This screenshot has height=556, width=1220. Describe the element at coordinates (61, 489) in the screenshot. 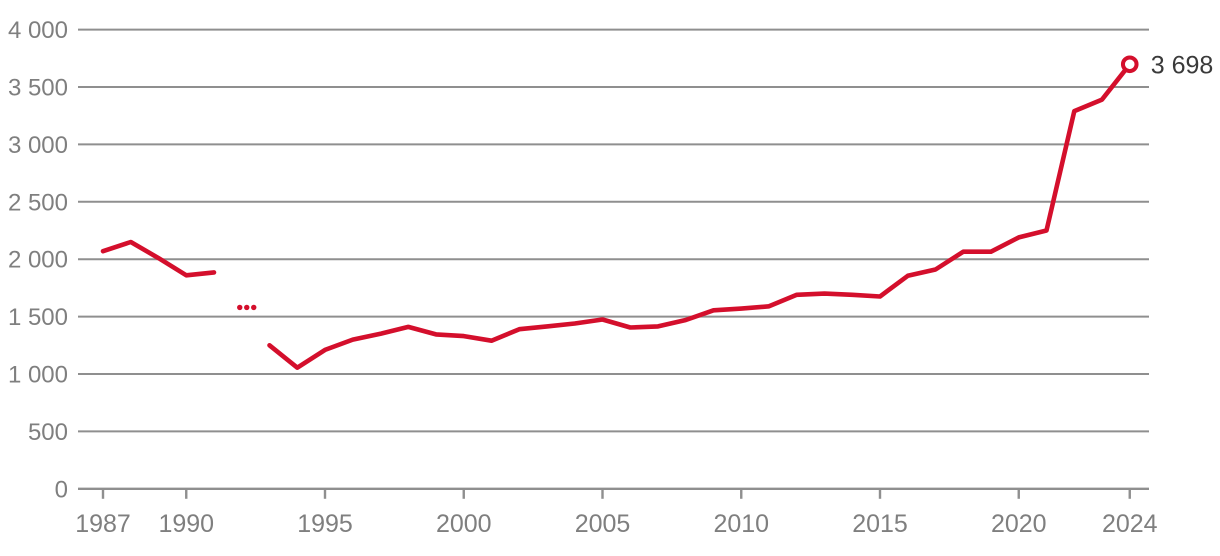

I see `y-tick-label: 0` at that location.